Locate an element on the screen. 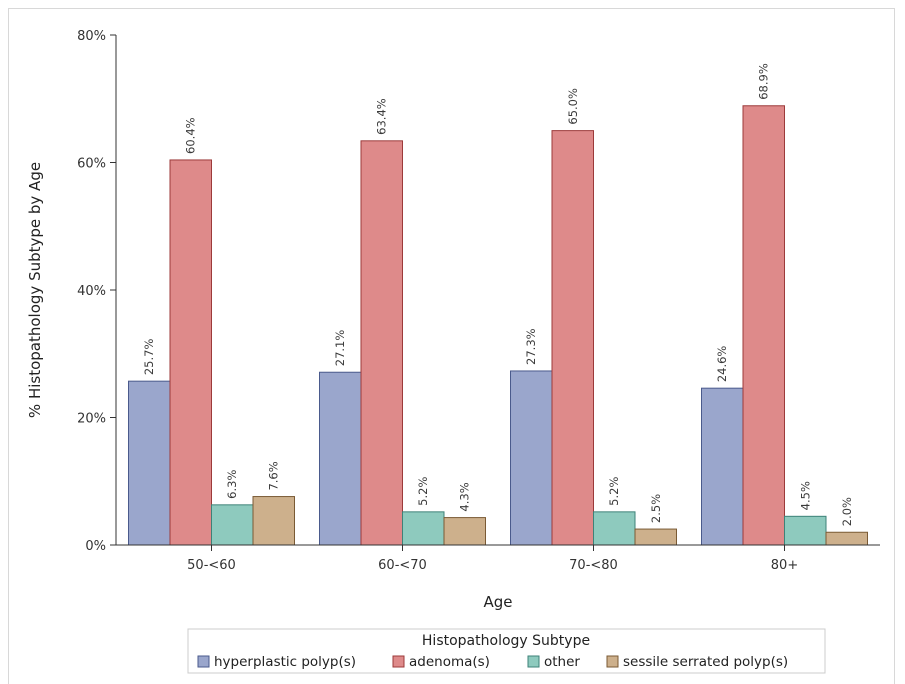  data-label: 63.4% is located at coordinates (382, 116).